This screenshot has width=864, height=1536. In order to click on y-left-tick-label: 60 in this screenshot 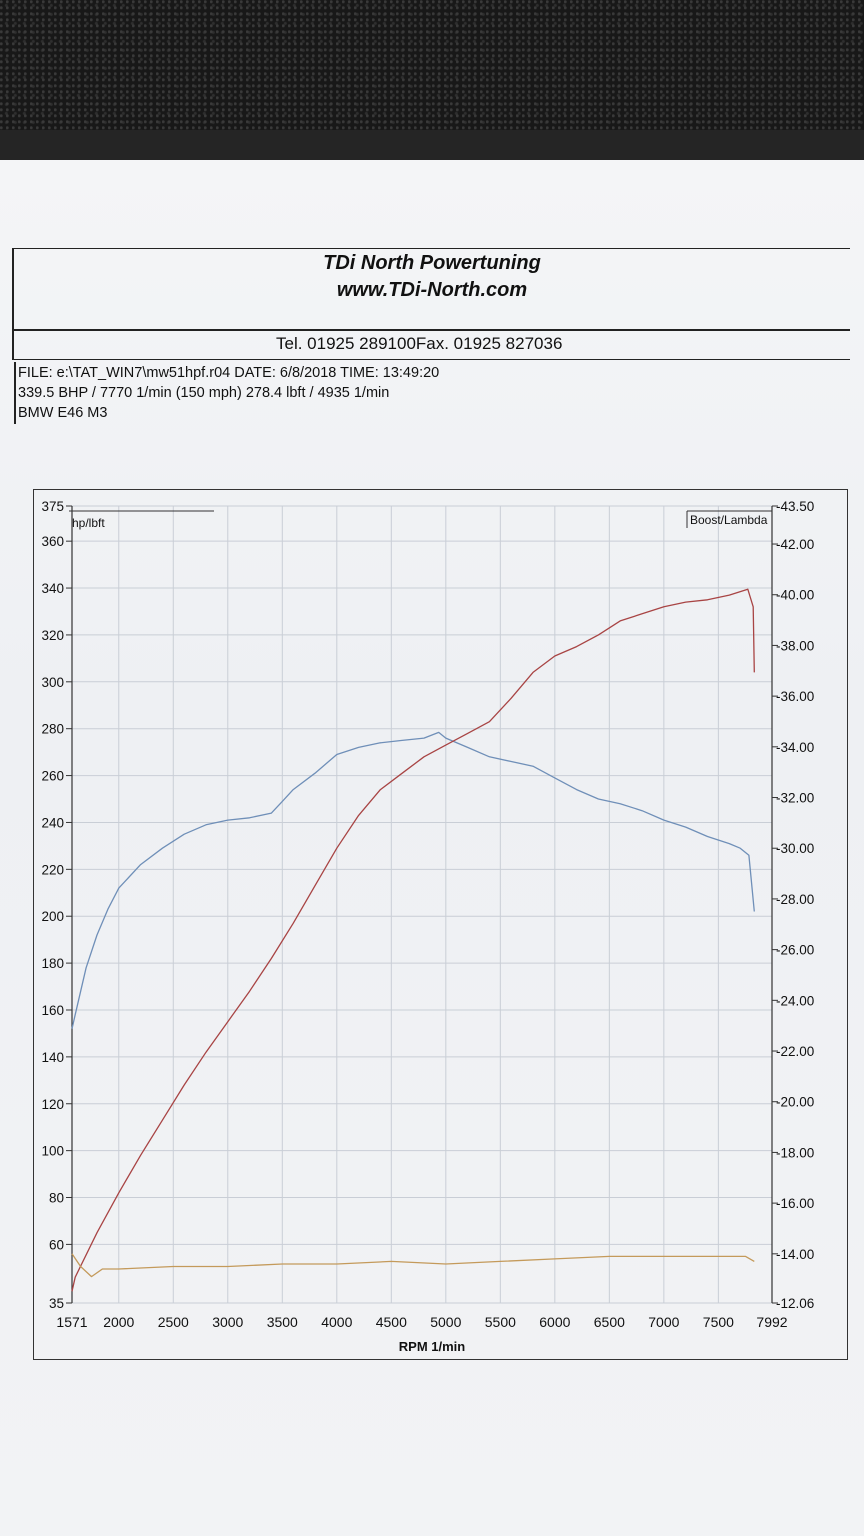, I will do `click(56, 1244)`.